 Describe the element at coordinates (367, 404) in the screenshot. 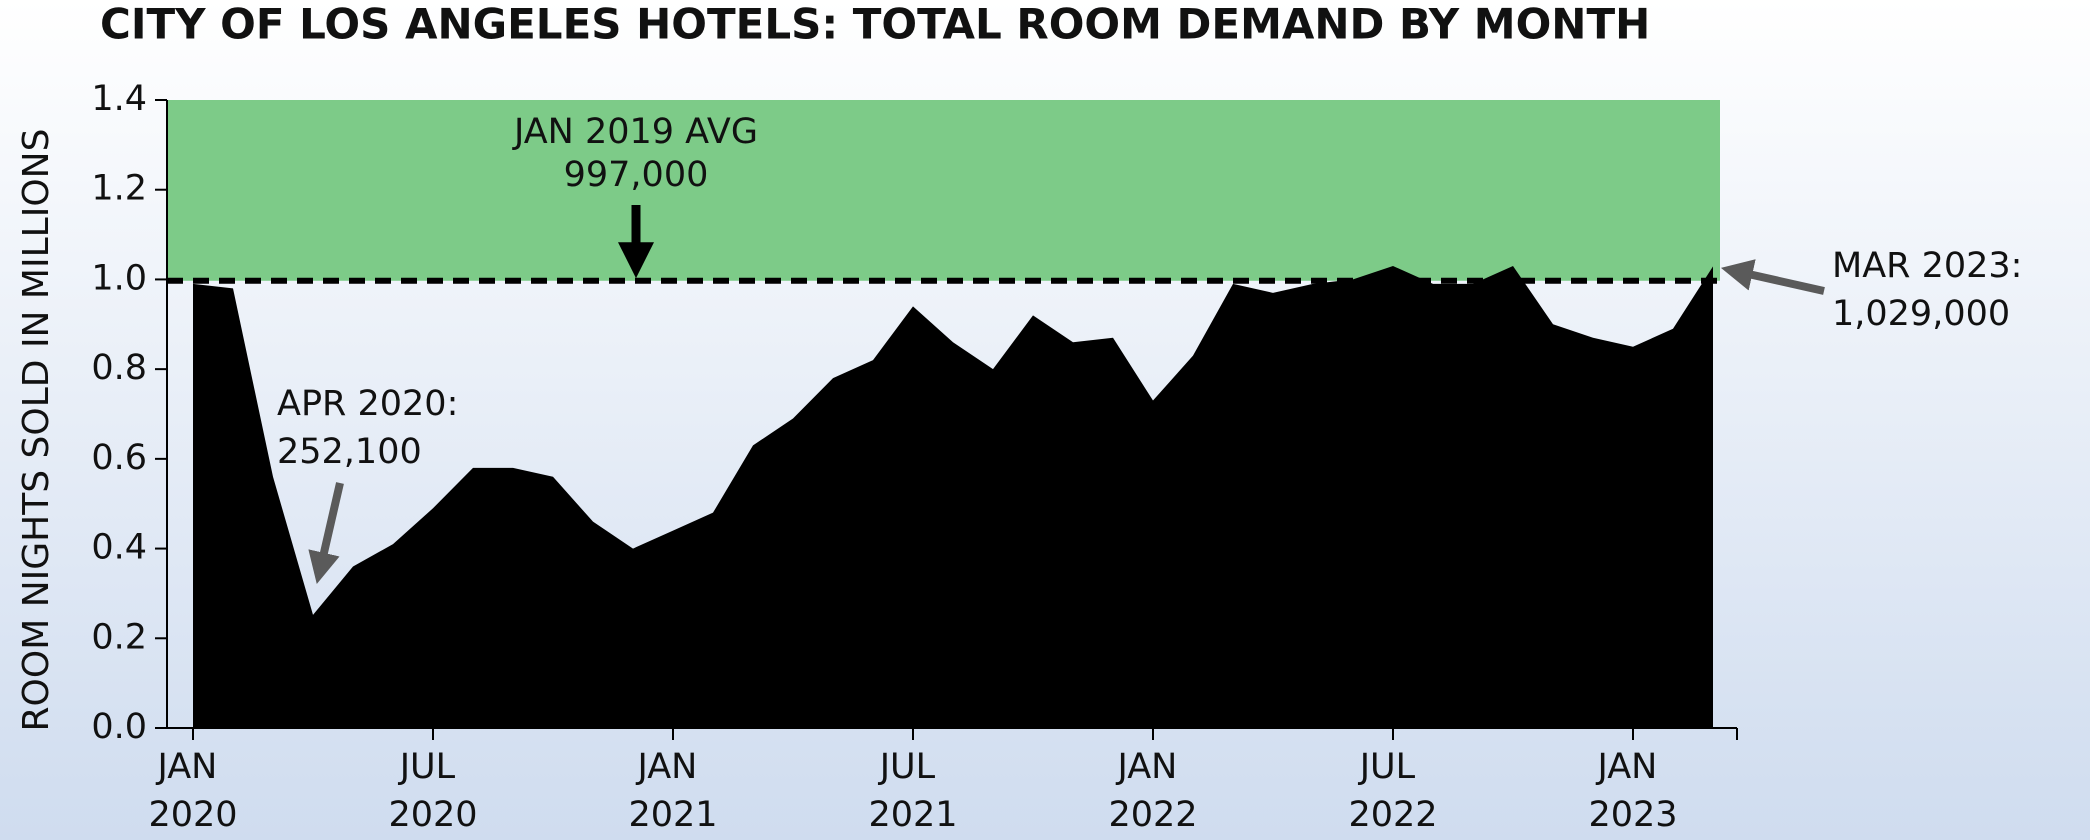

I see `annotation: APR 2020:` at that location.